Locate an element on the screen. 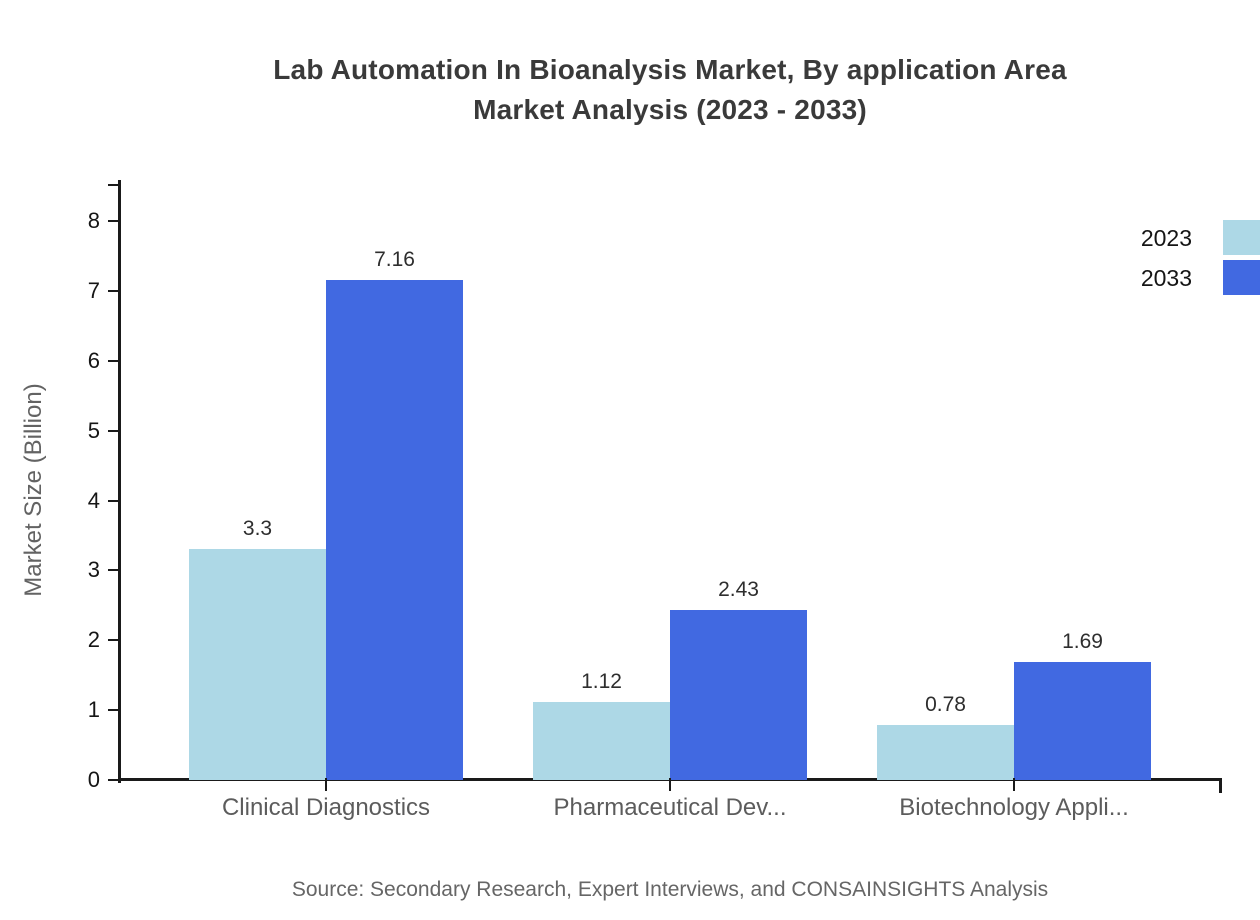 Image resolution: width=1260 pixels, height=920 pixels. y-tick-label: 0 is located at coordinates (93, 779).